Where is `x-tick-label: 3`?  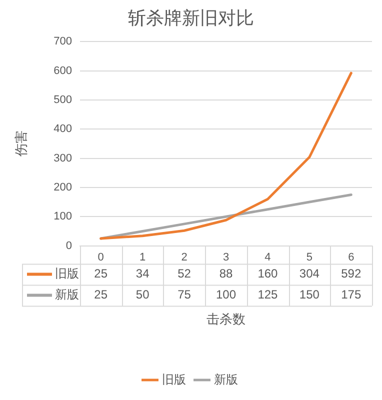 x-tick-label: 3 is located at coordinates (226, 257).